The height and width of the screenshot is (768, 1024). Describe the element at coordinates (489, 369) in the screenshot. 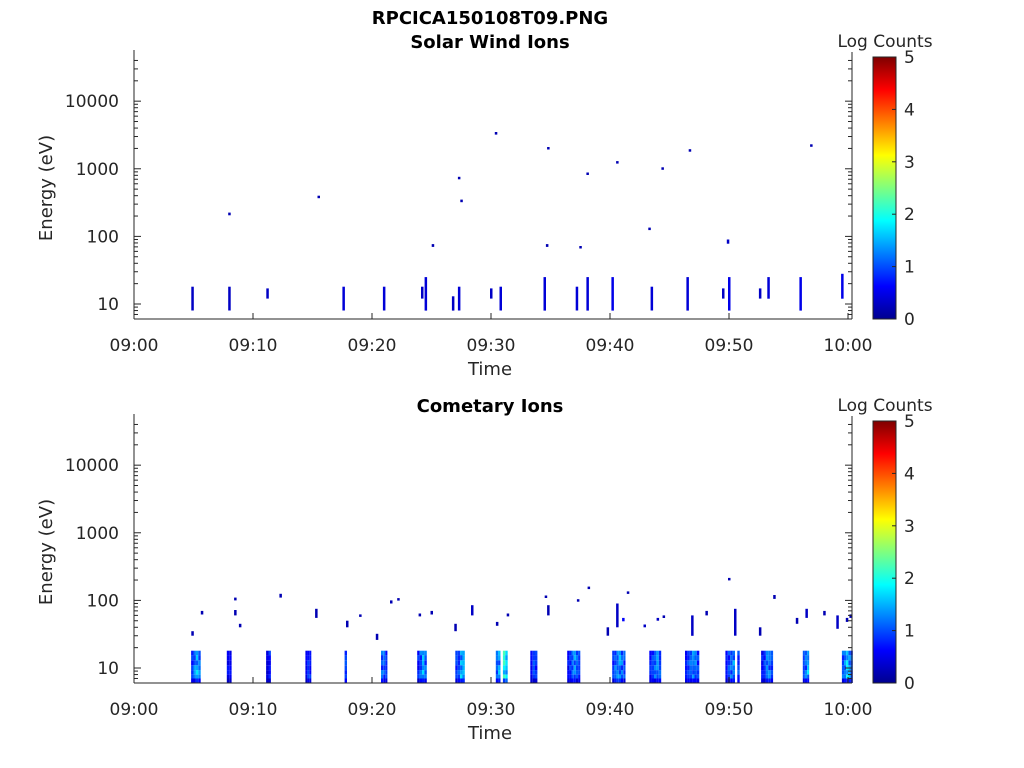

I see `solar-wind-xlabel: Time` at that location.